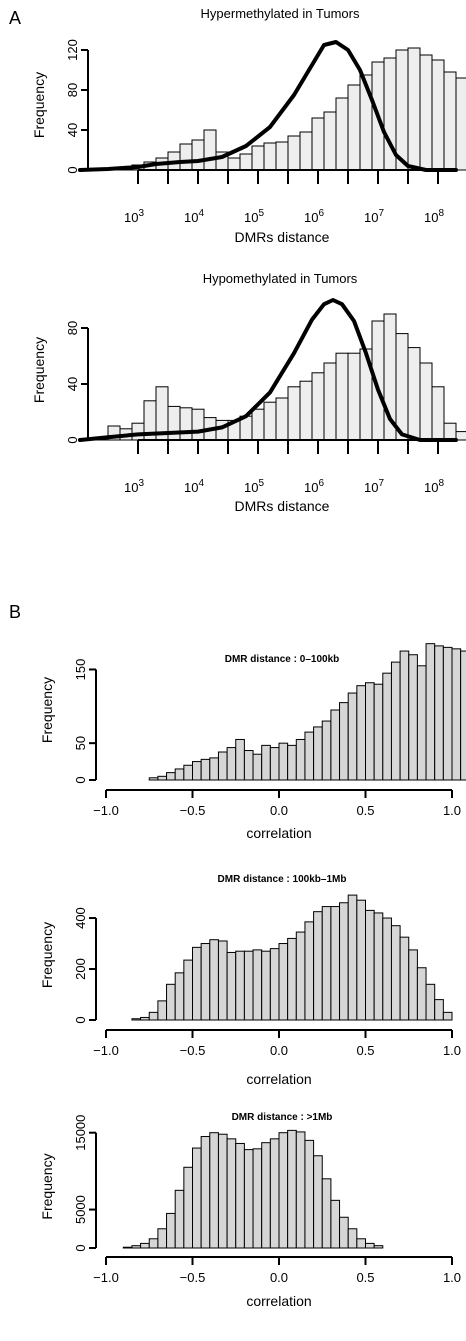 Image resolution: width=466 pixels, height=1341 pixels. I want to click on y-tick-label: 50, so click(80, 743).